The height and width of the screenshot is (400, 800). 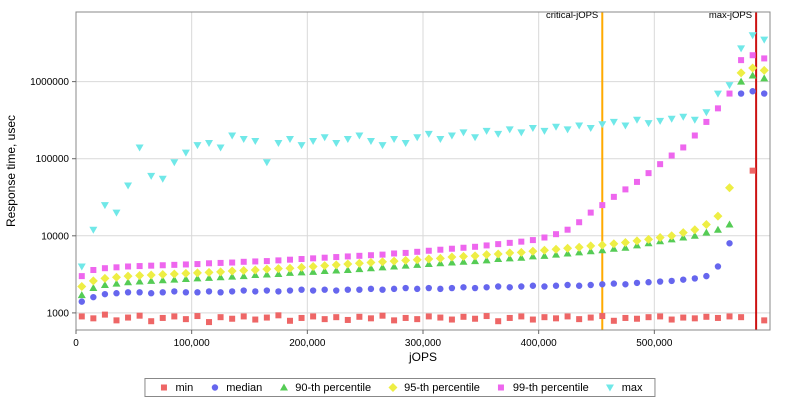 What do you see at coordinates (324, 387) in the screenshot?
I see `legend-item-90-th-percentile: 90-th percentile` at bounding box center [324, 387].